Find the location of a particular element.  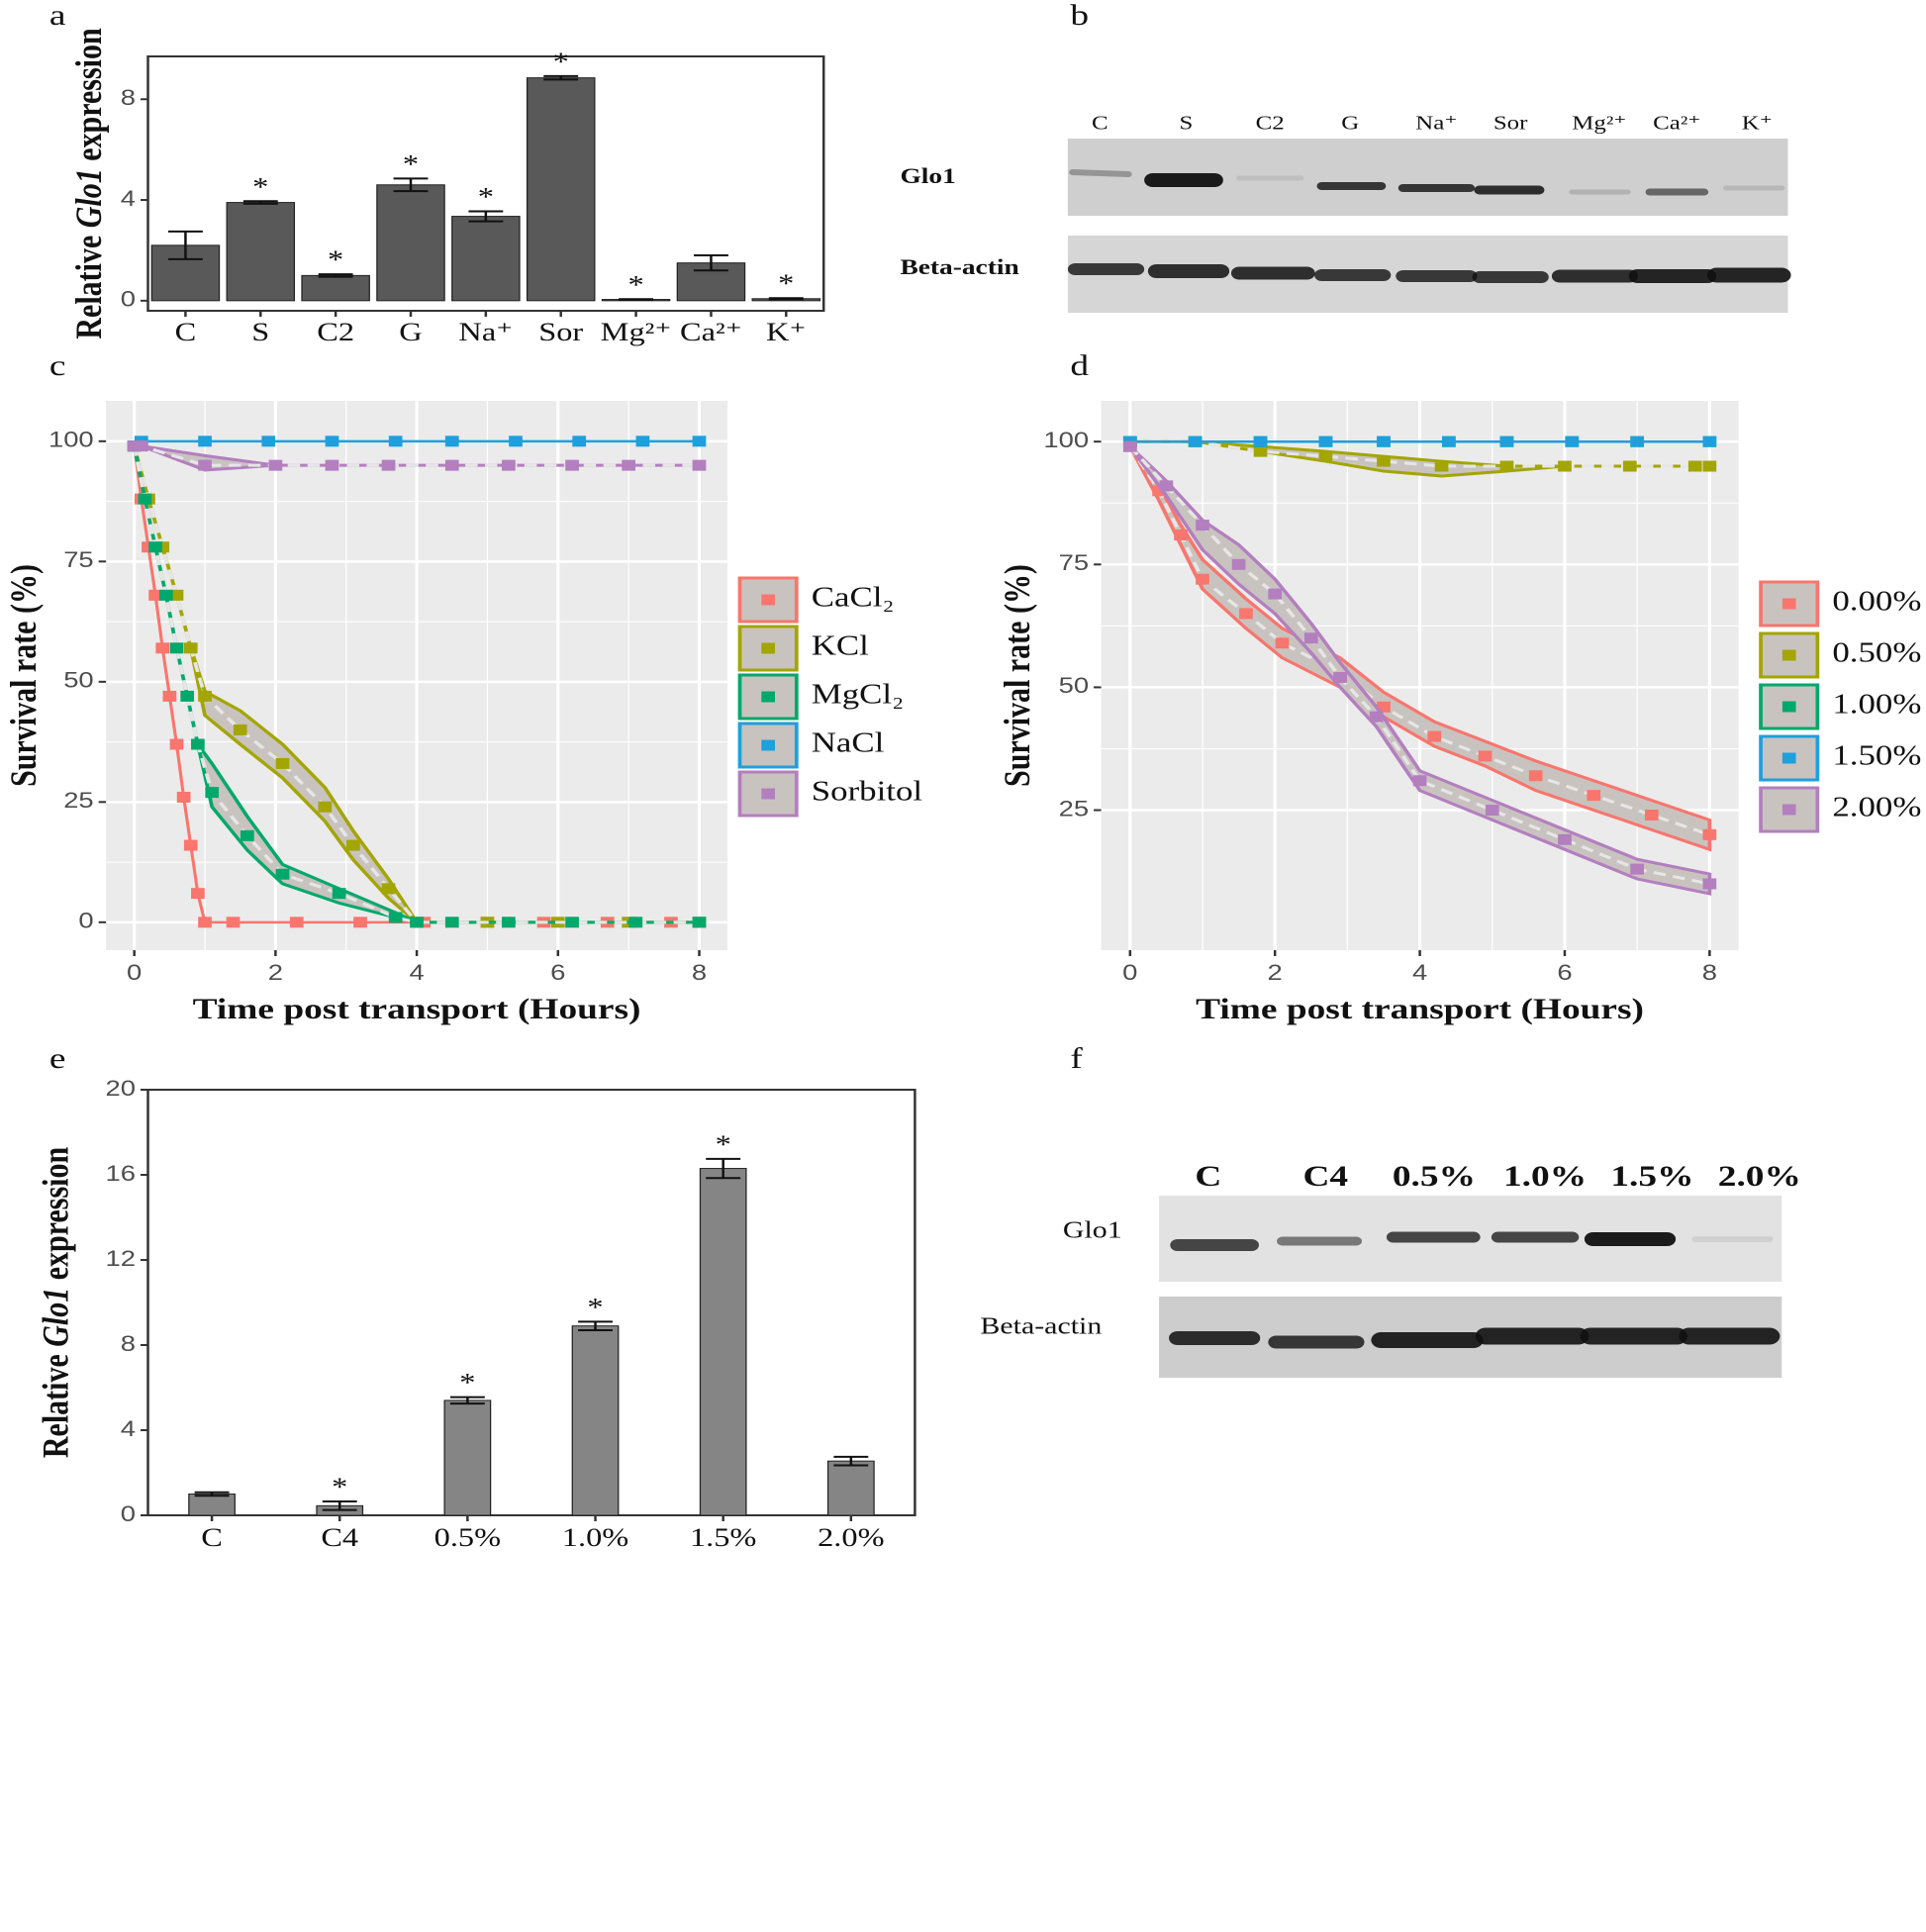

y-axis-label: Survival rate (%) is located at coordinates (1018, 675).